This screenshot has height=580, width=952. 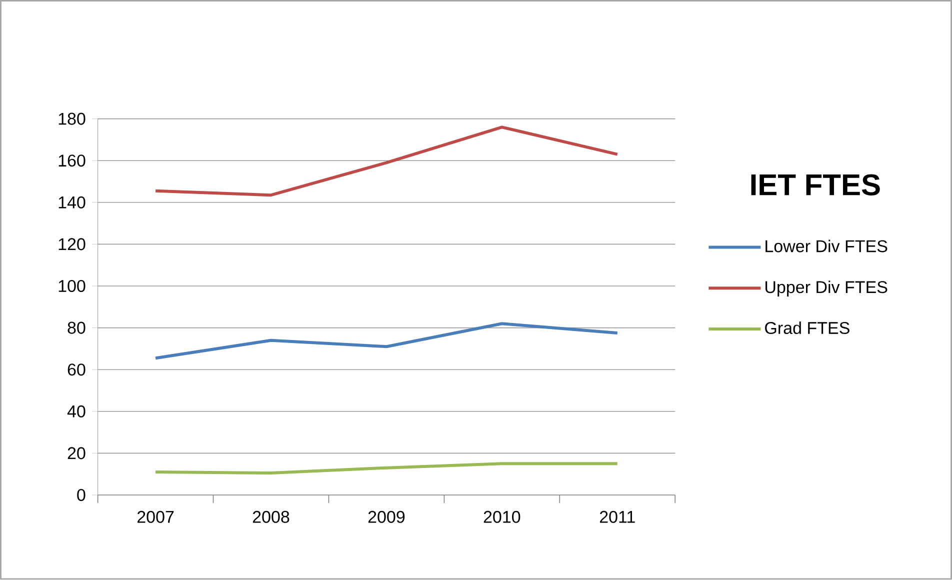 I want to click on y-tick-label: 0, so click(x=81, y=495).